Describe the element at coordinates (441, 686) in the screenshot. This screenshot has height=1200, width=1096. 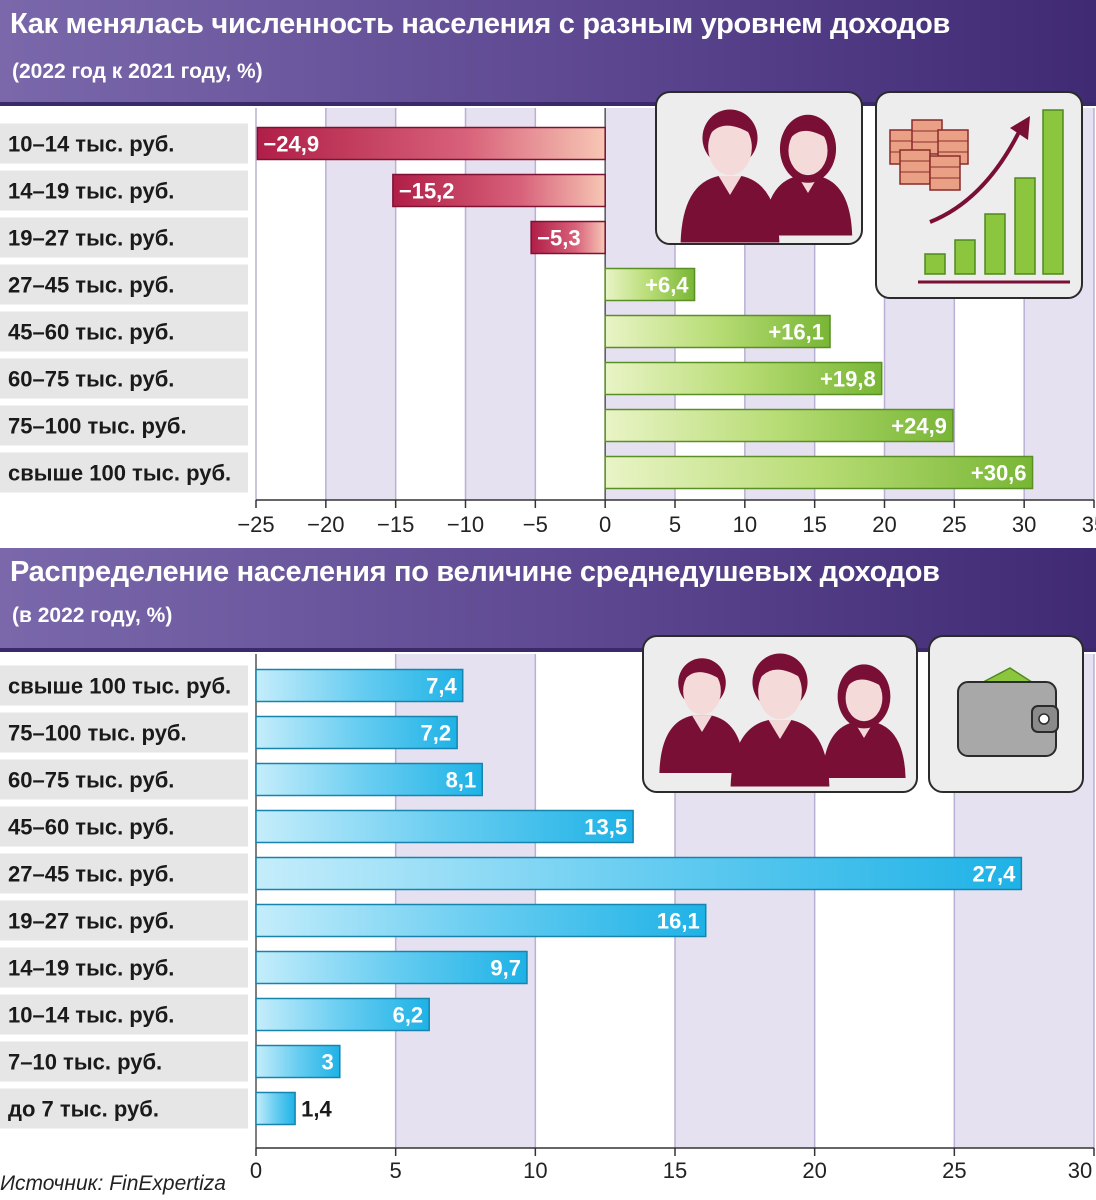
I see `bar-value-label: 7,4` at that location.